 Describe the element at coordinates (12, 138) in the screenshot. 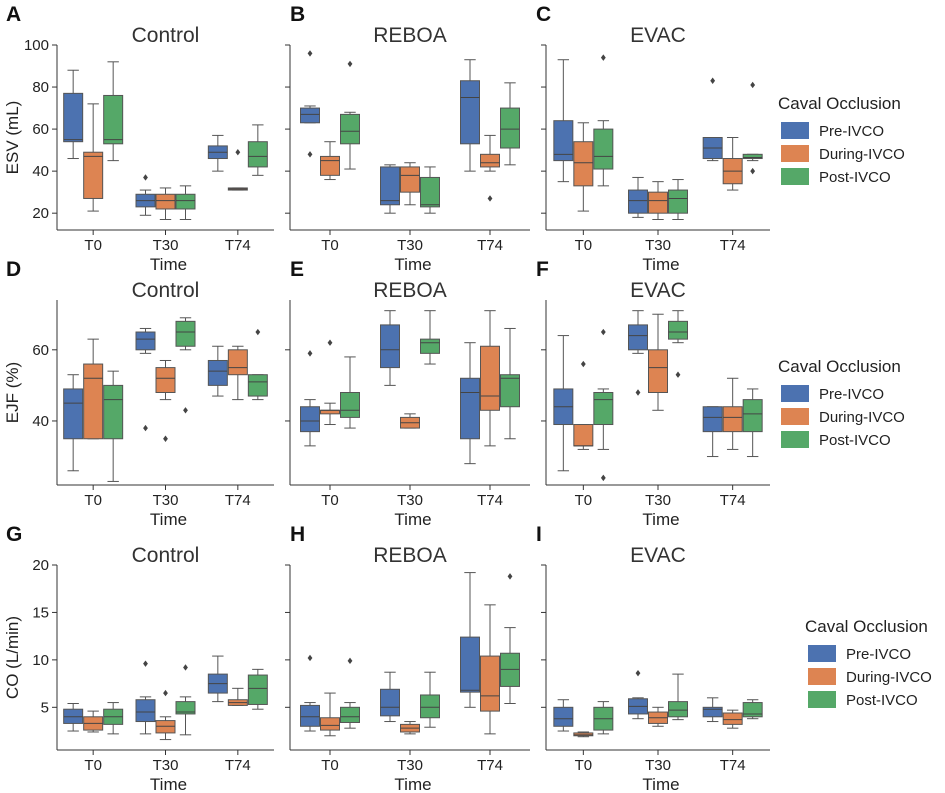

I see `y-axis-label: ESV (mL)` at that location.